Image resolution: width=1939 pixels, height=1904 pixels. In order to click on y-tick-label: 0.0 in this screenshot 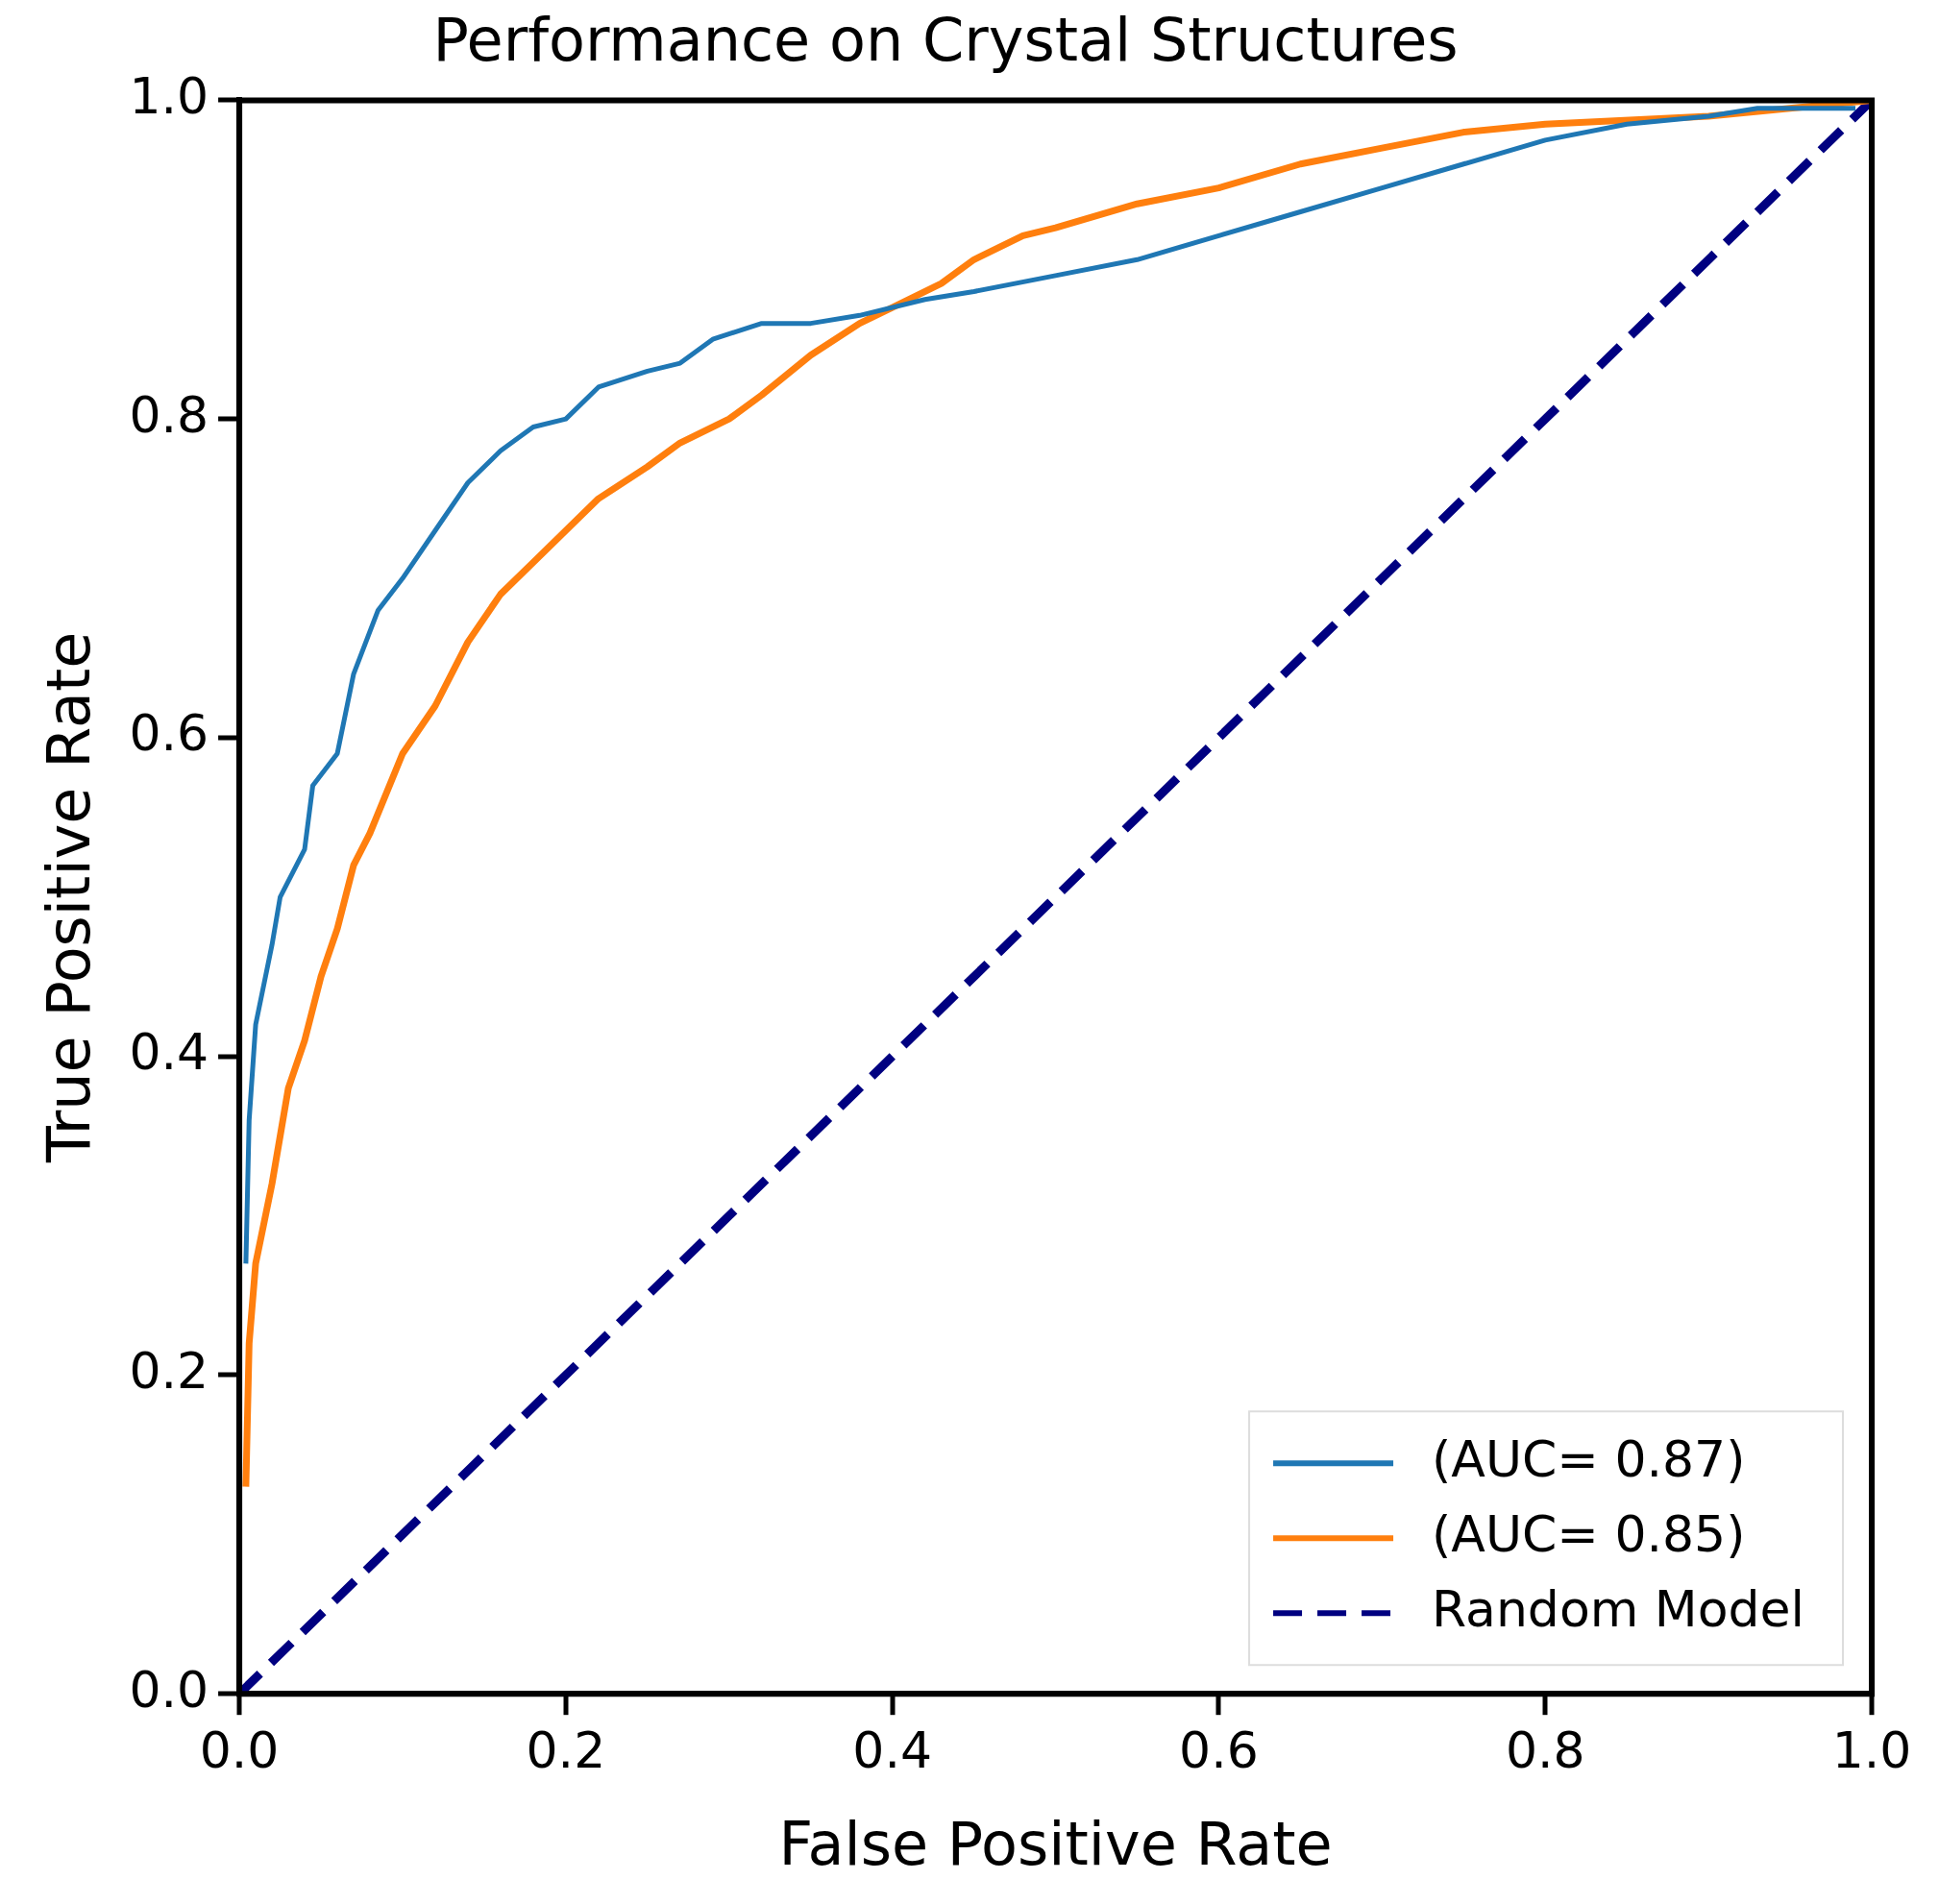, I will do `click(169, 1689)`.